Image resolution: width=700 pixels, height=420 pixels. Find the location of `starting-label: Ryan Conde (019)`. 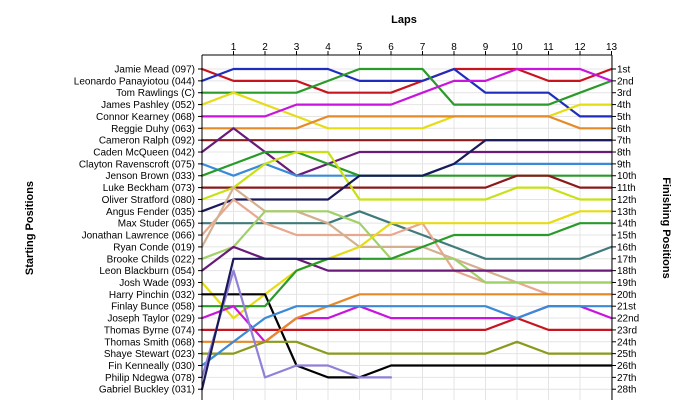

starting-label: Ryan Conde (019) is located at coordinates (154, 247).